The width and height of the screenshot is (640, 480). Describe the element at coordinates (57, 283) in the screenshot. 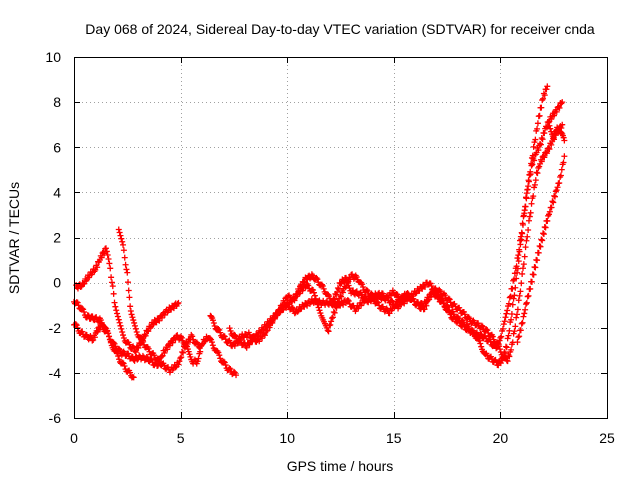

I see `y-tick-label: 0` at that location.